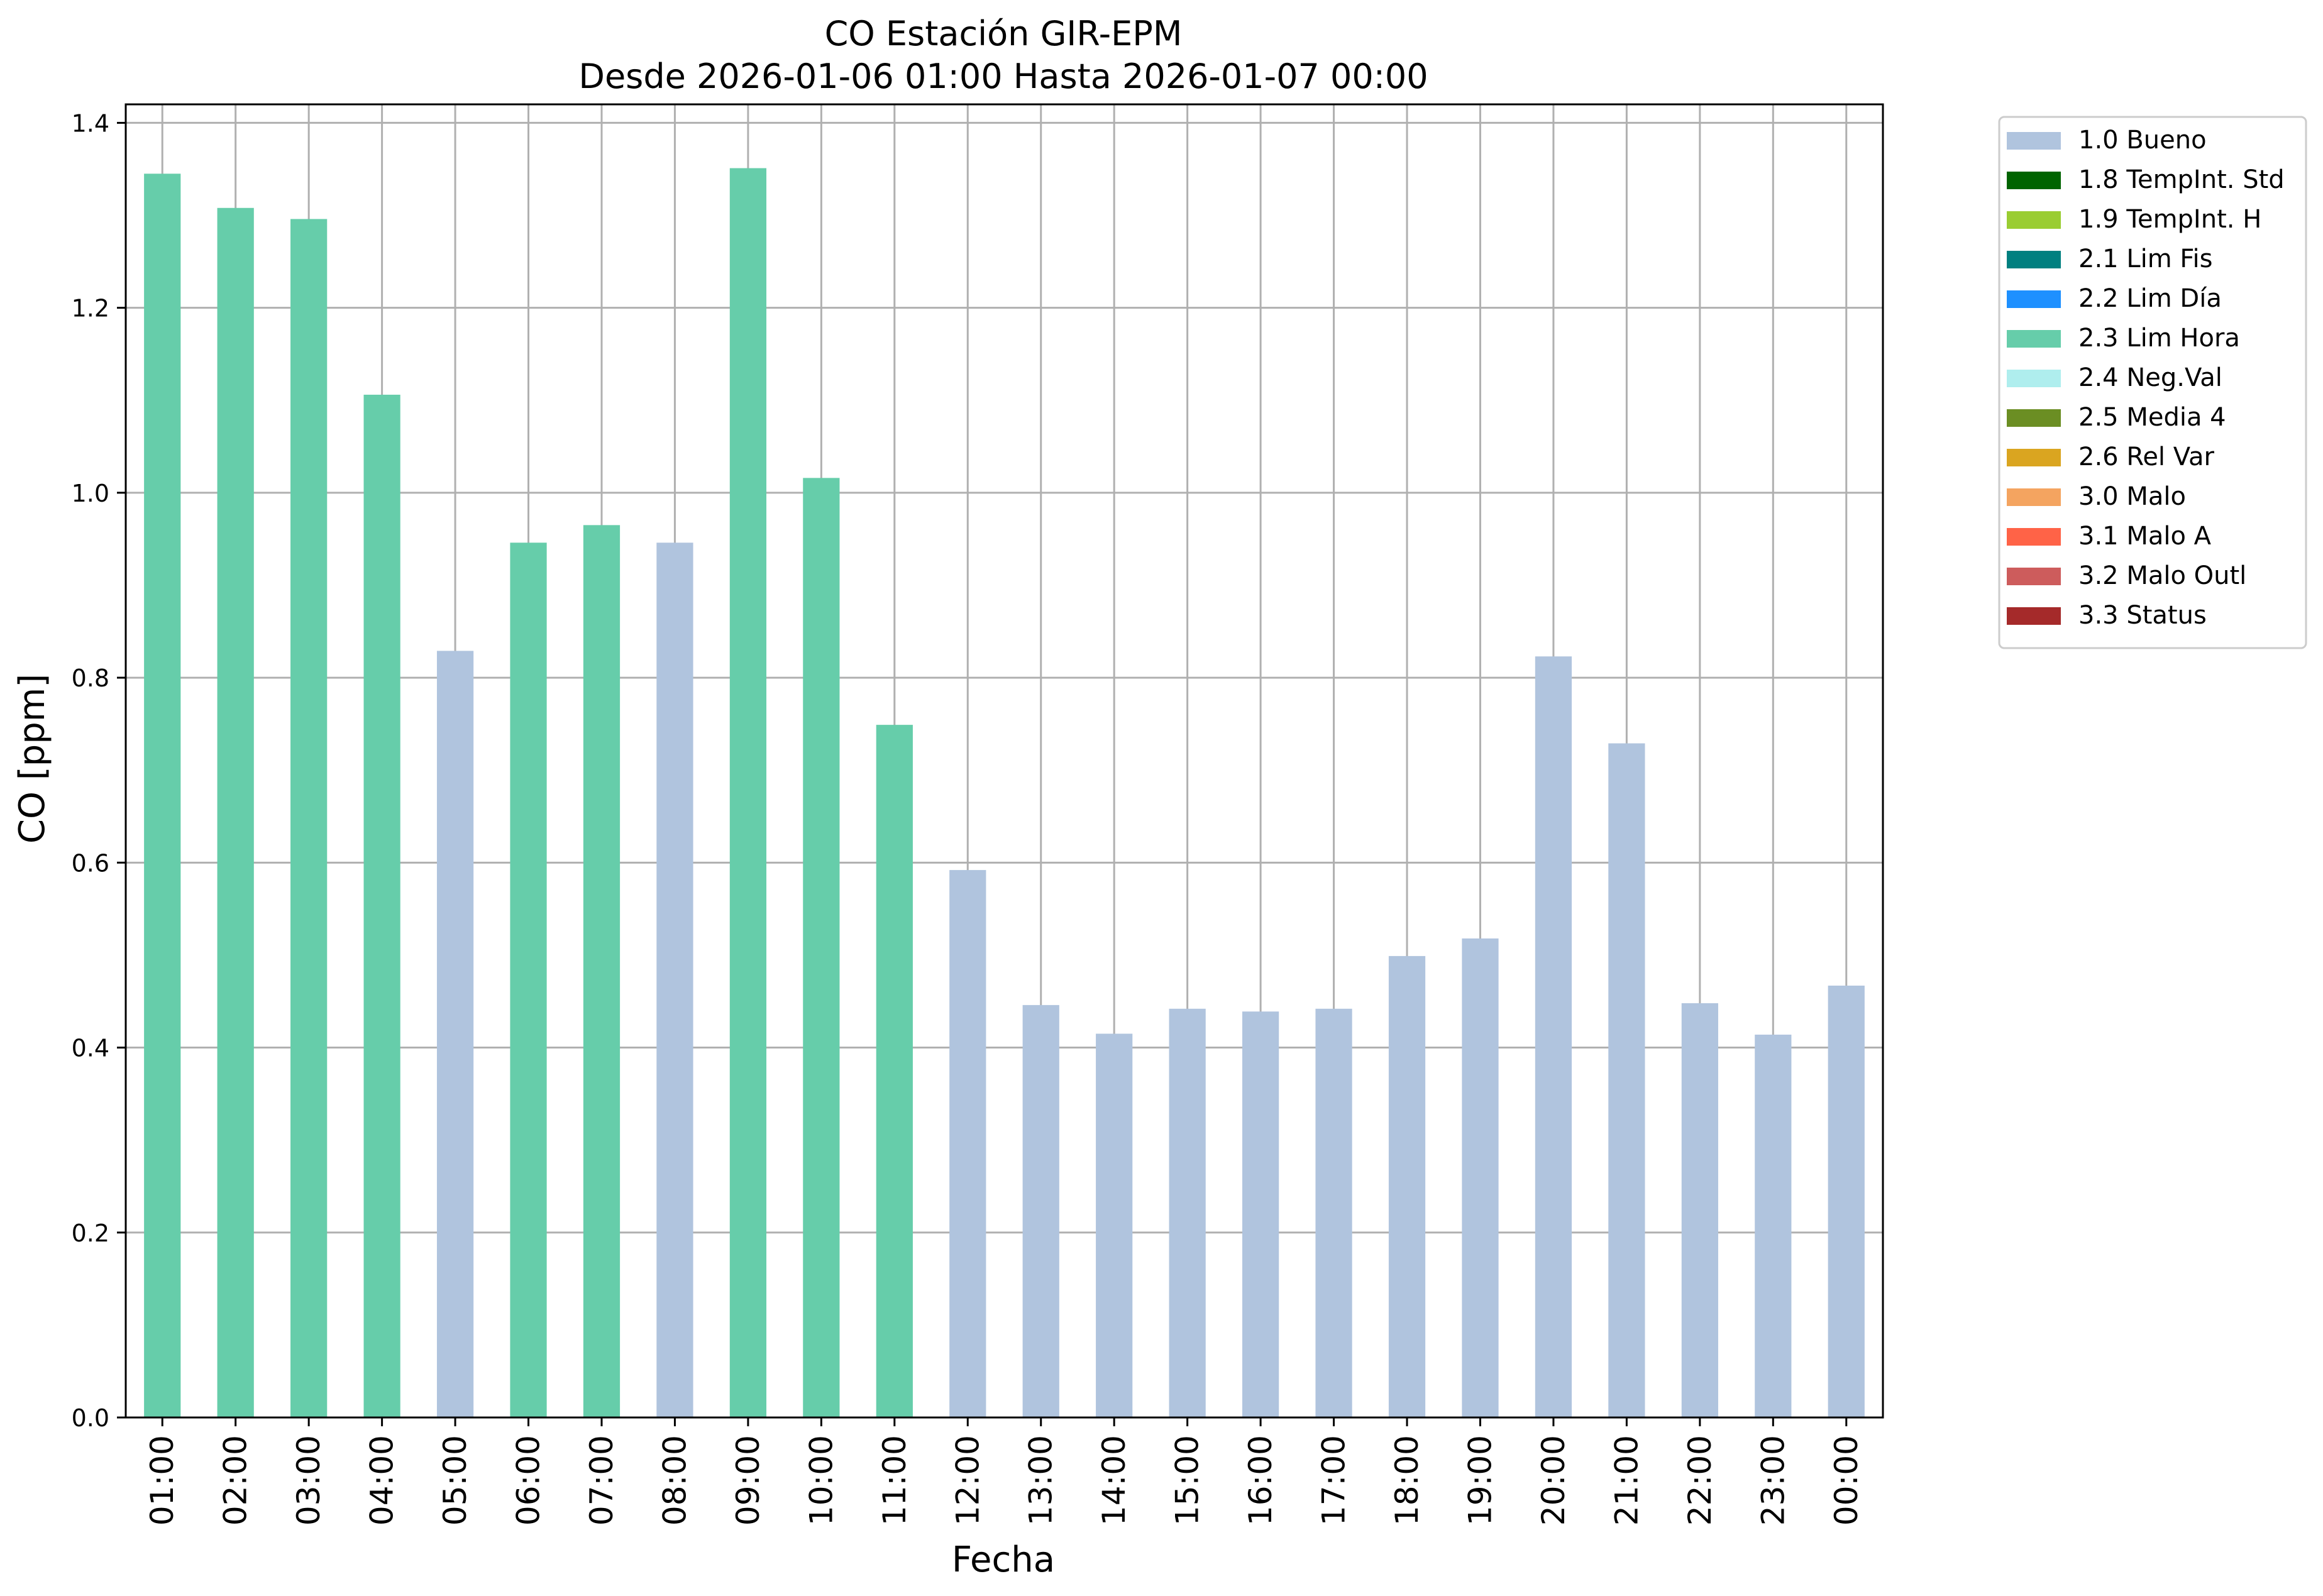  I want to click on x-tick-label: 11:00, so click(894, 1480).